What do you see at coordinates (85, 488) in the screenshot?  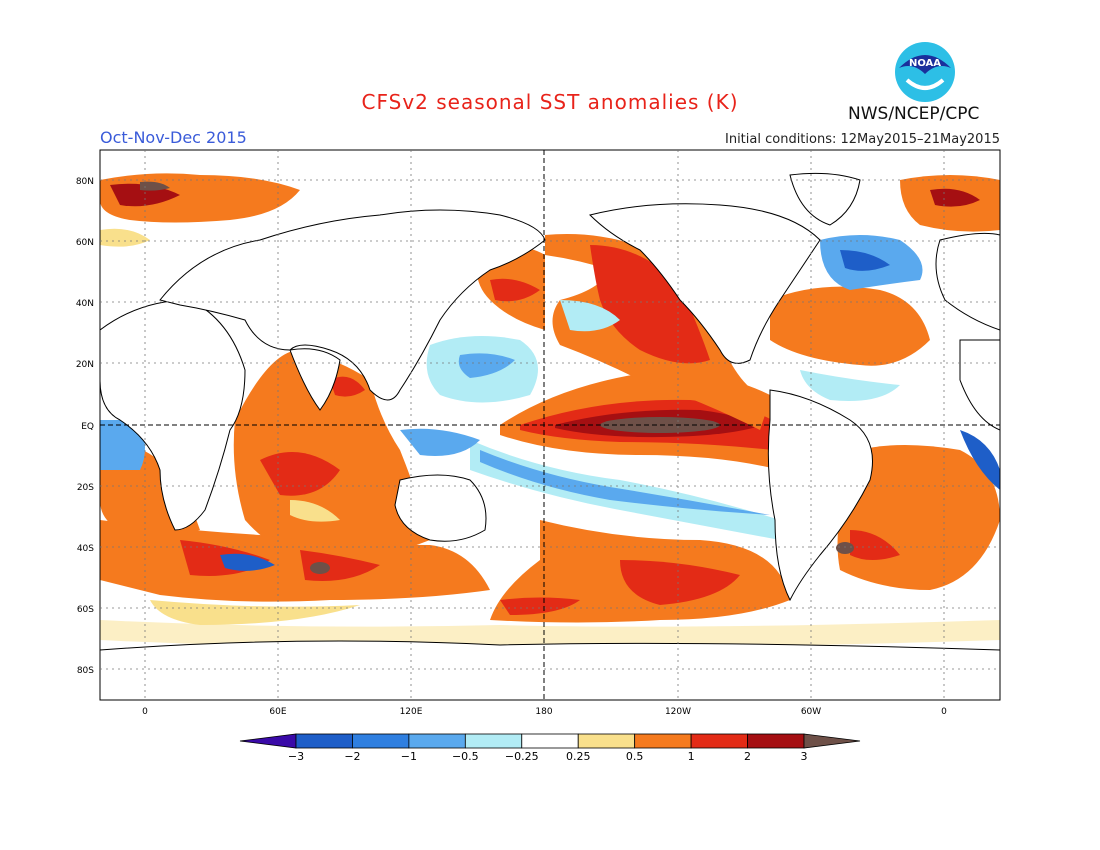 I see `lat-label: 20S` at bounding box center [85, 488].